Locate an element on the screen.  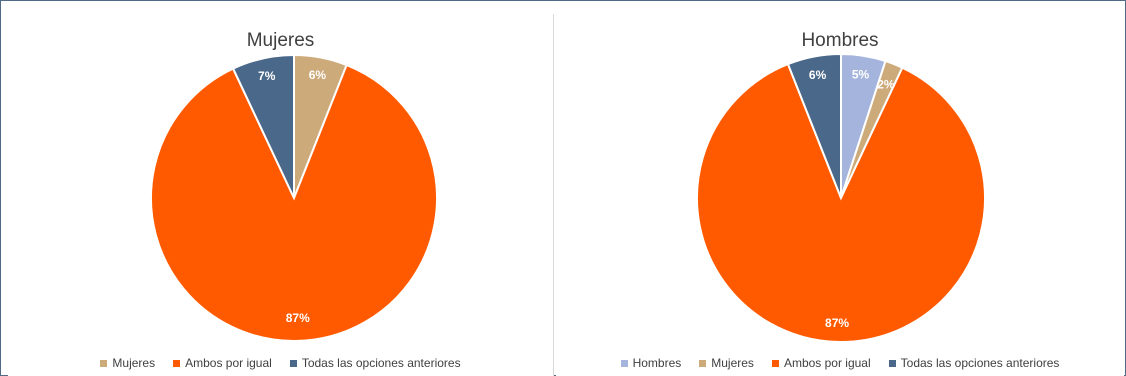
slice-label-mujeres: 6% is located at coordinates (318, 75).